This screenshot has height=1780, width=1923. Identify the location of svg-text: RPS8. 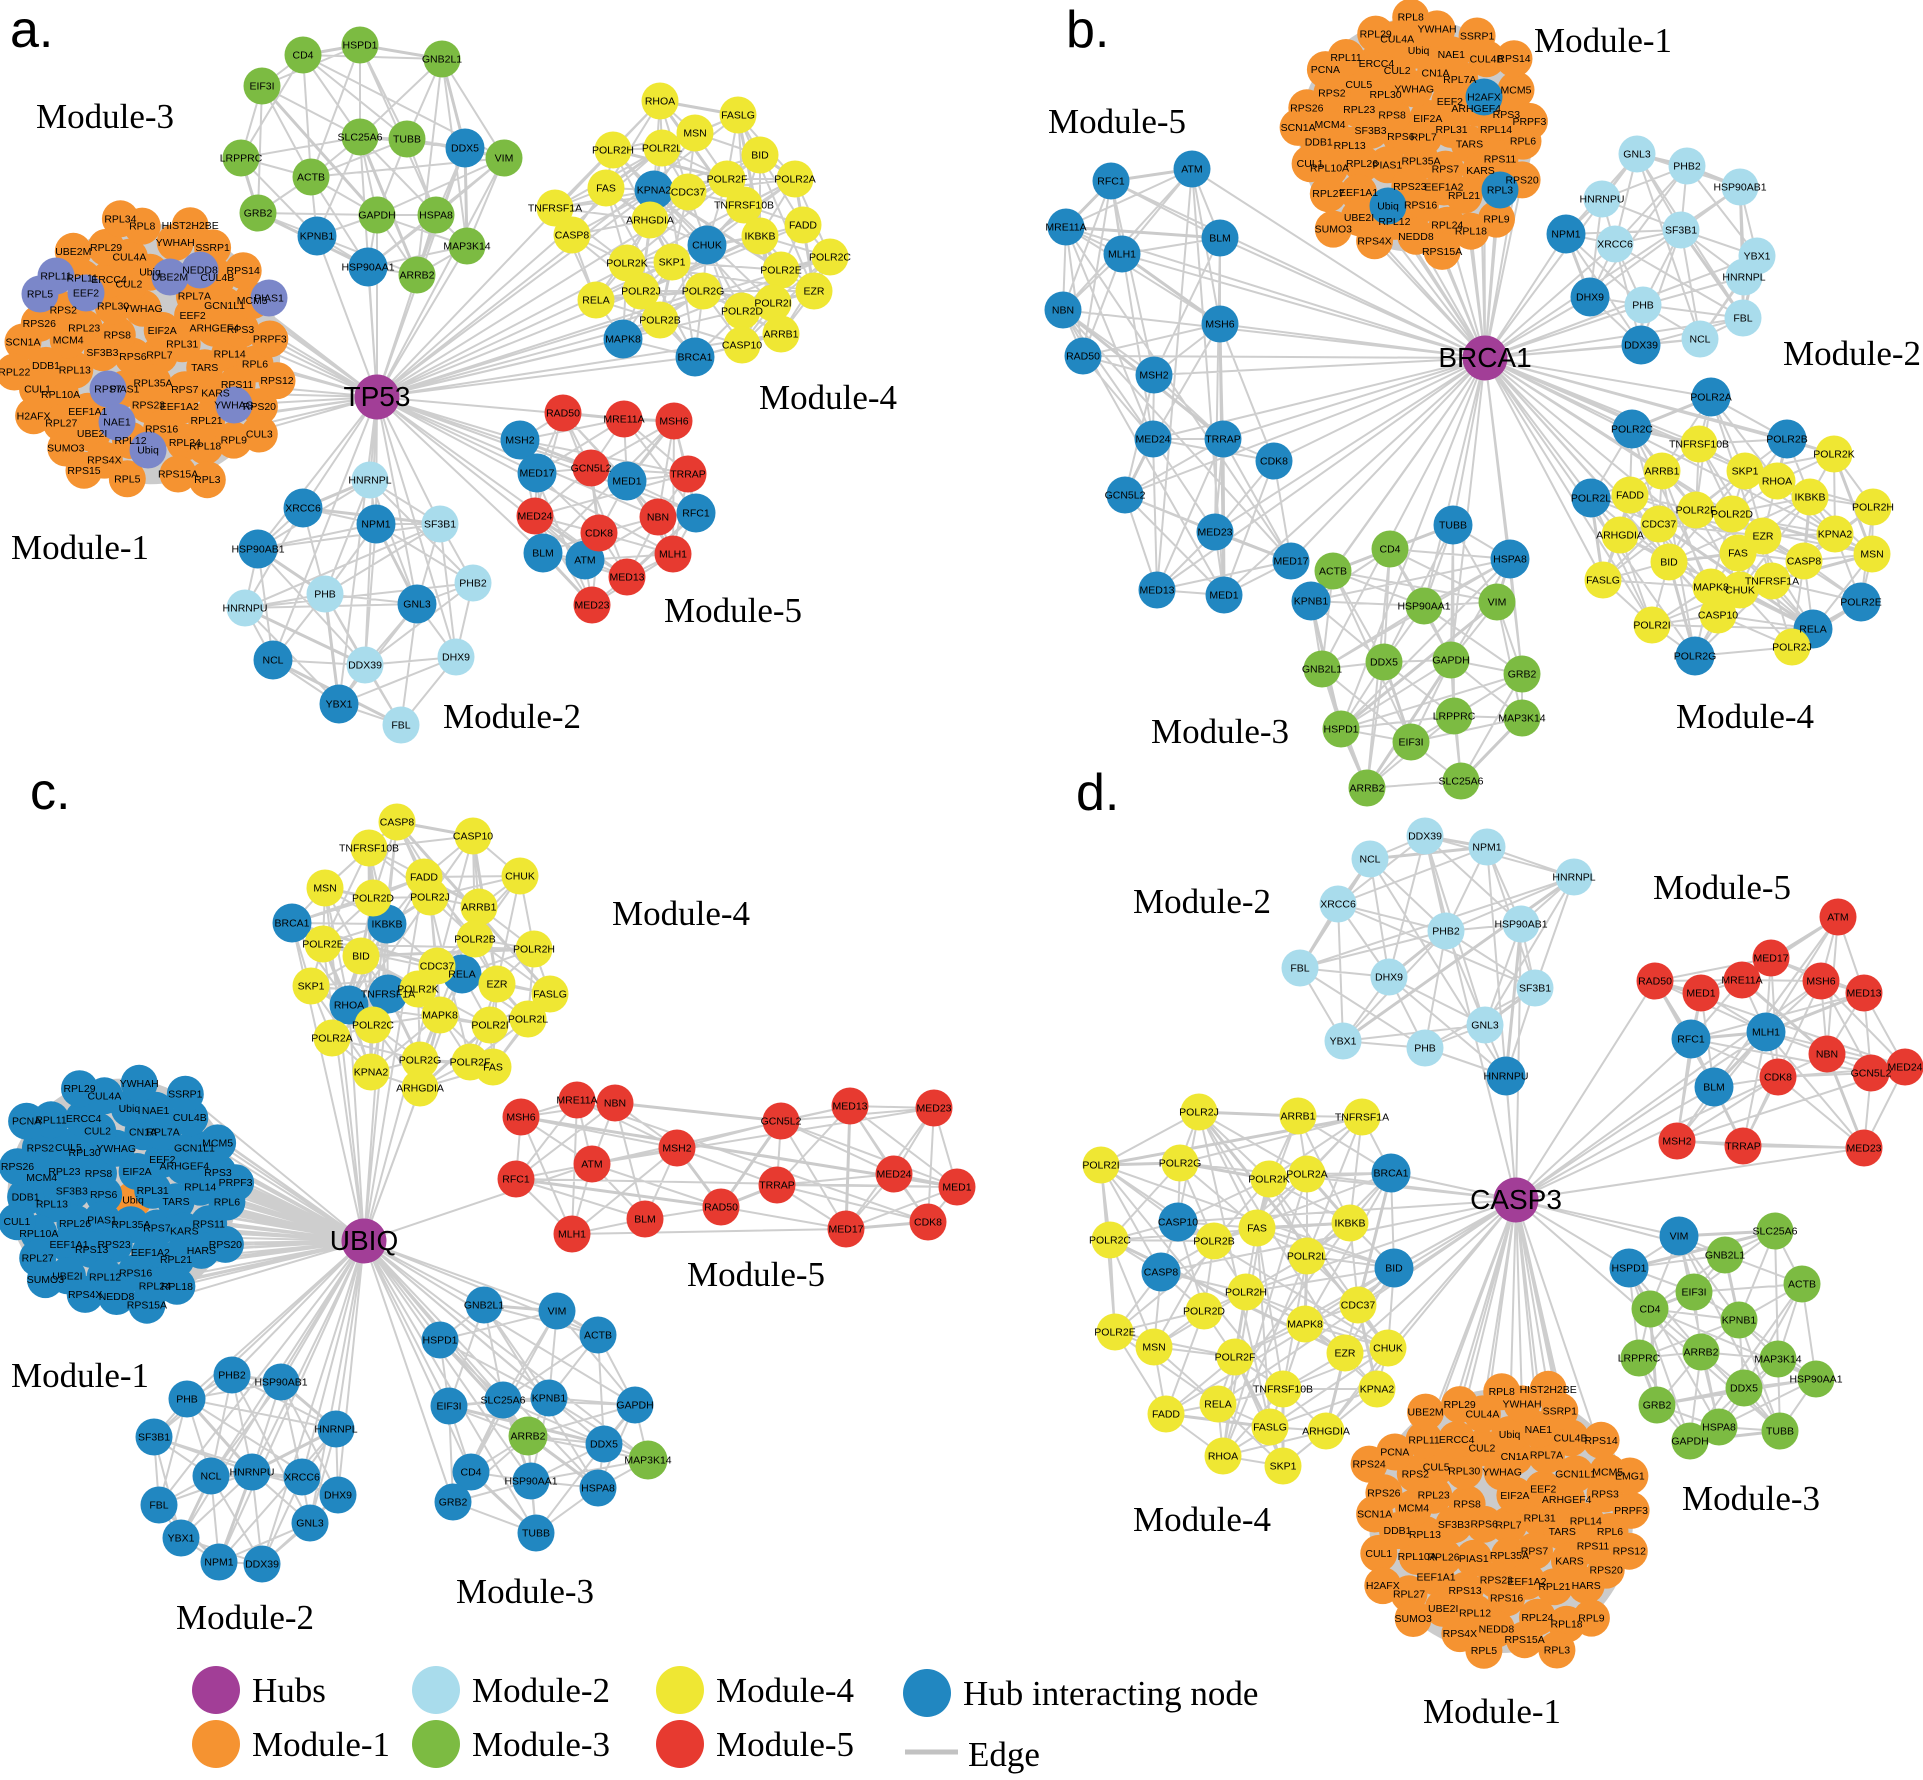
(1467, 1505).